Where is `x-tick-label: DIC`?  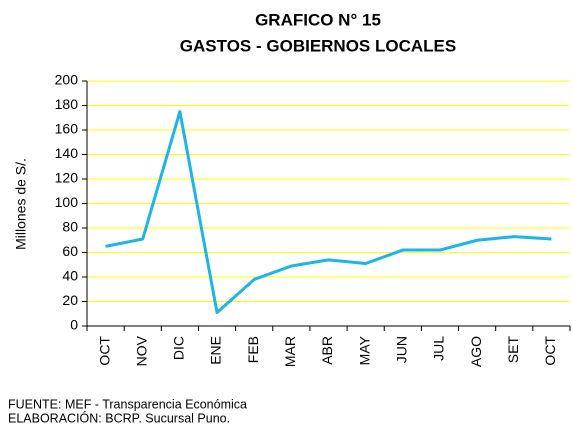 x-tick-label: DIC is located at coordinates (179, 348).